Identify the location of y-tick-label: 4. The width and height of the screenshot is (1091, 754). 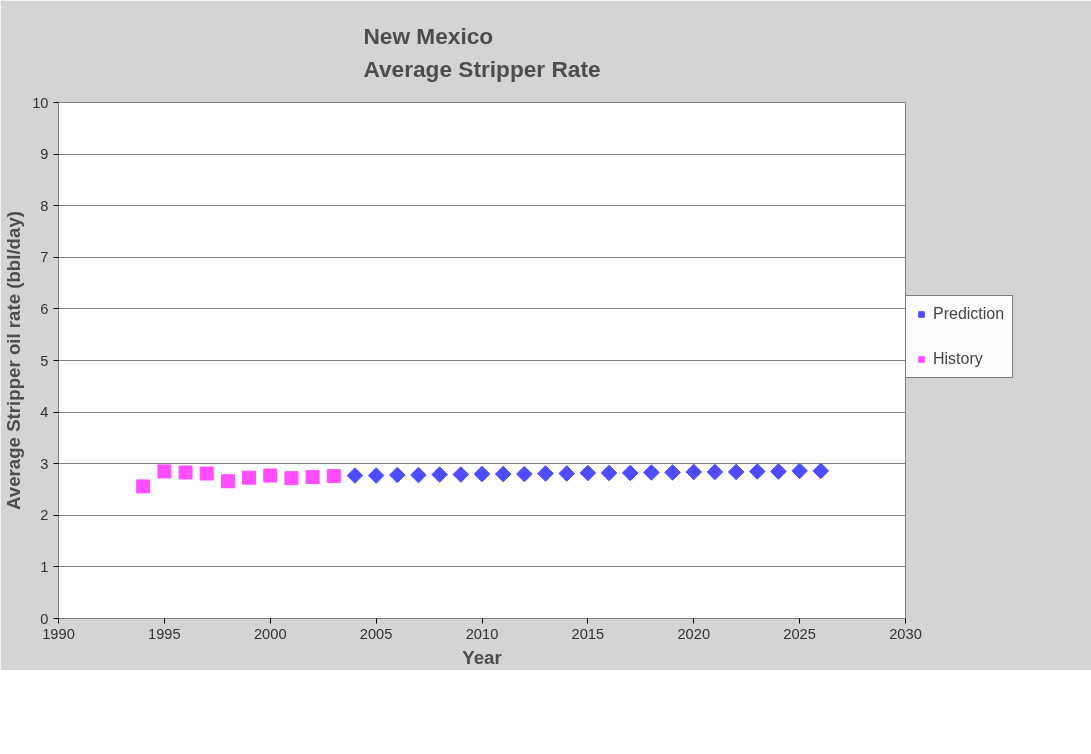
(44, 412).